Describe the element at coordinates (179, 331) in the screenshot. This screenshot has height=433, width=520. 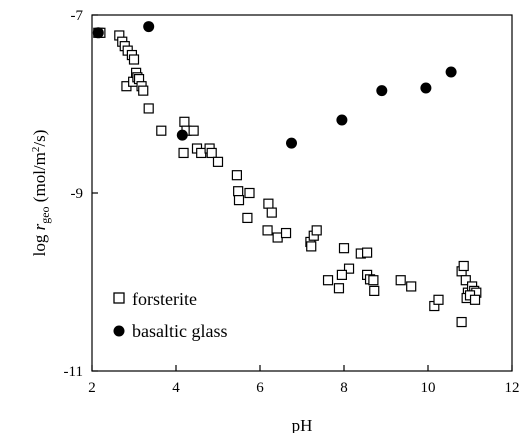
I see `legend-label-basaltic-glass: basaltic glass` at that location.